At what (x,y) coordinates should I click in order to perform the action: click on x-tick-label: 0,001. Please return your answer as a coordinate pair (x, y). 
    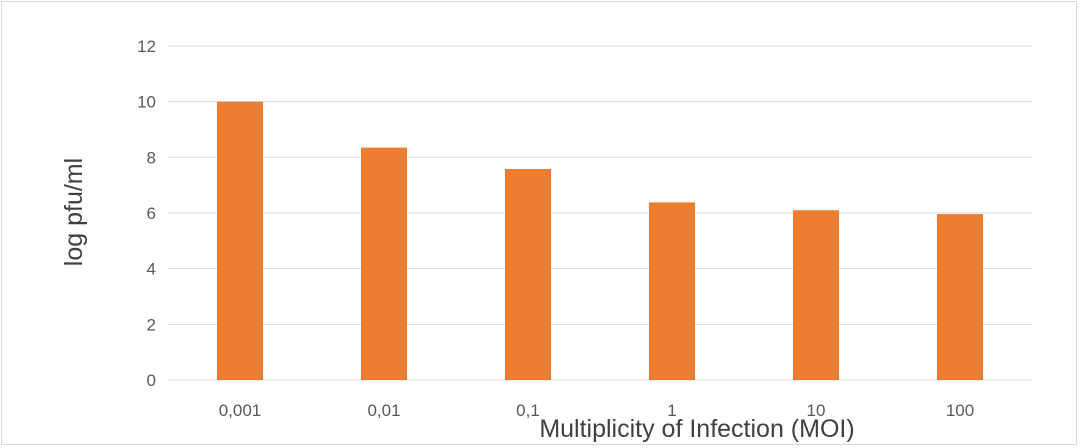
    Looking at the image, I should click on (240, 410).